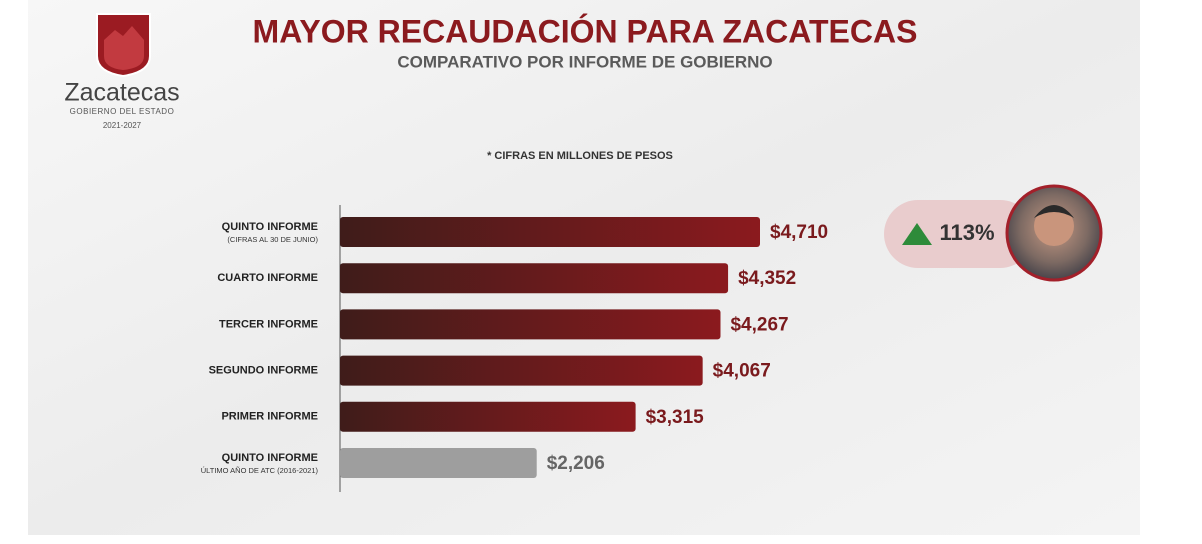  I want to click on category-label: CUARTO INFORME, so click(267, 278).